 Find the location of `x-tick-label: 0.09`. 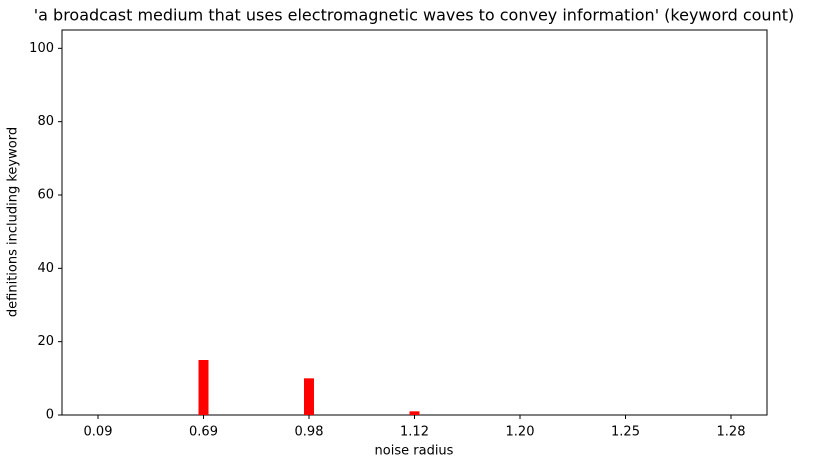

x-tick-label: 0.09 is located at coordinates (98, 432).